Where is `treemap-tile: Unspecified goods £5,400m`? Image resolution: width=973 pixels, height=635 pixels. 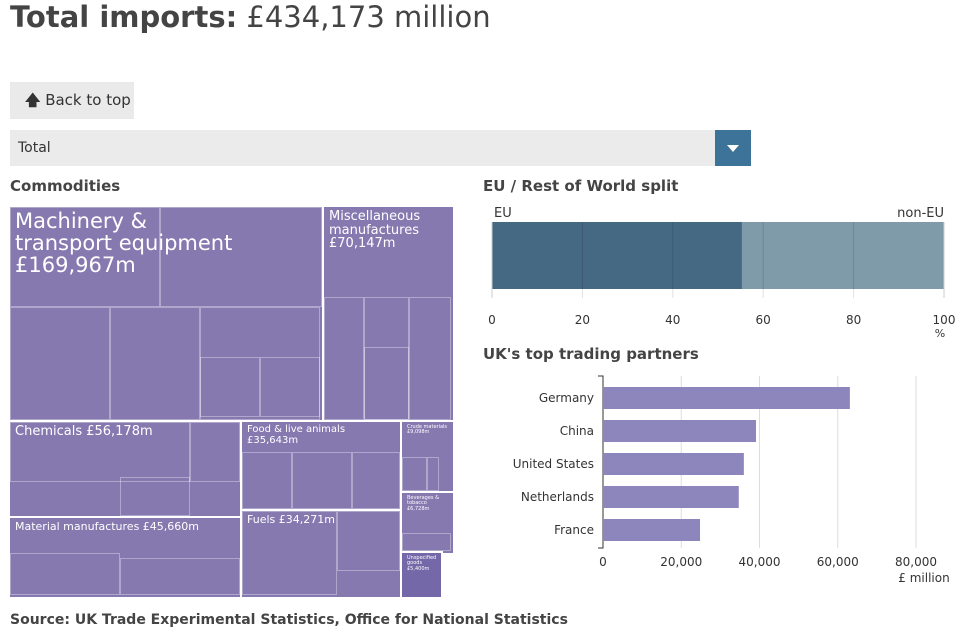
treemap-tile: Unspecified goods £5,400m is located at coordinates (421, 575).